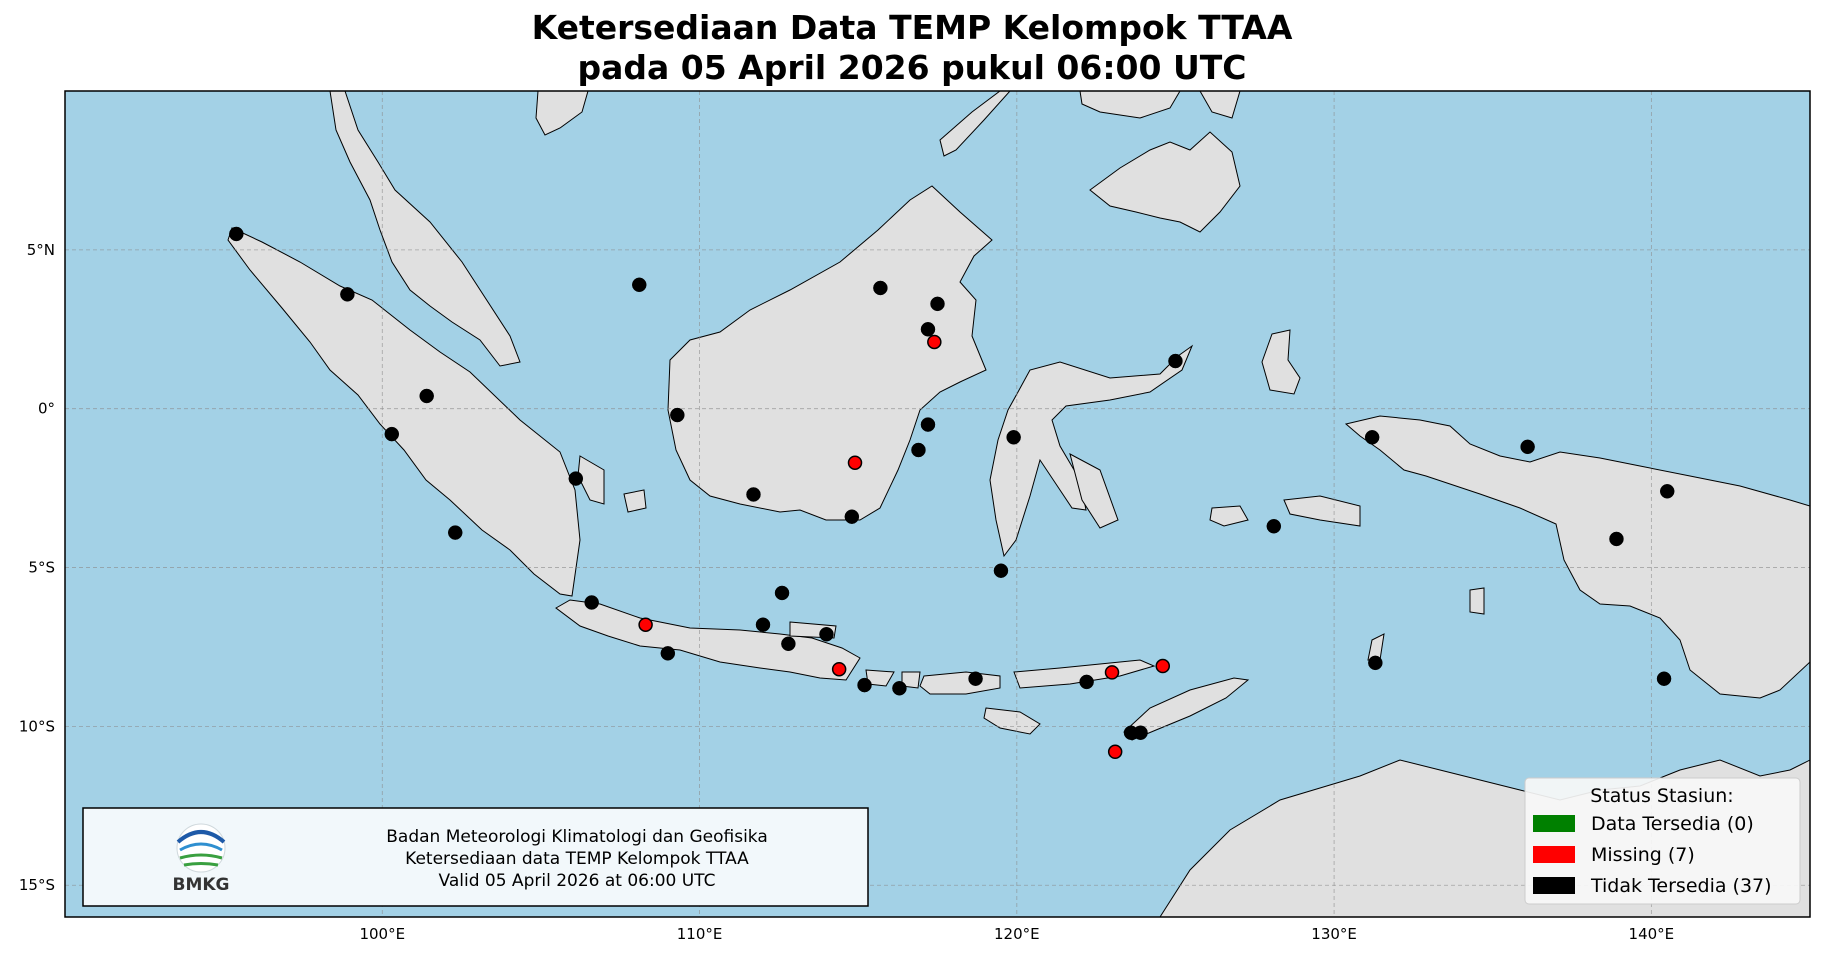 The image size is (1824, 959). What do you see at coordinates (1681, 886) in the screenshot?
I see `legend-label-unavailable: Tidak Tersedia (37)` at bounding box center [1681, 886].